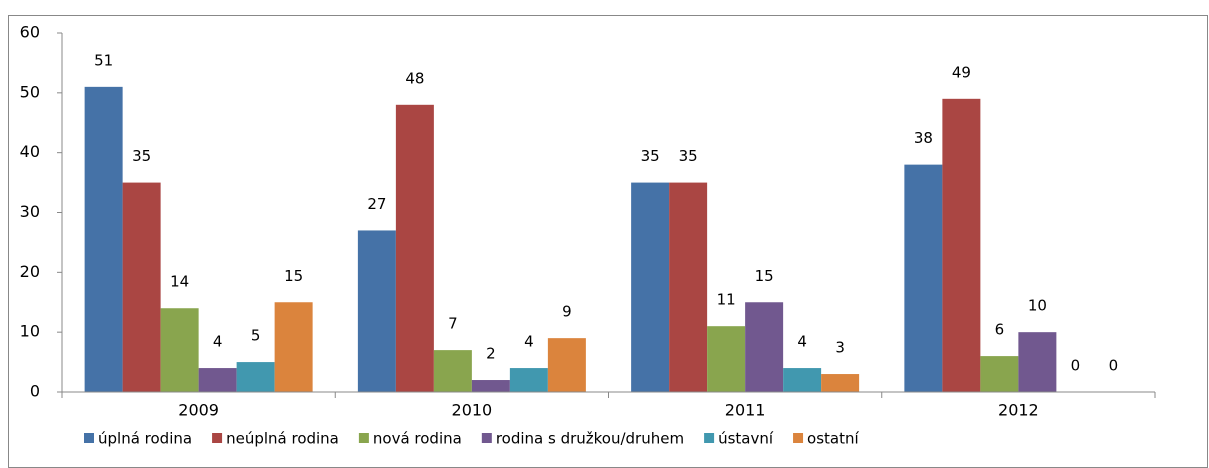 Image resolution: width=1209 pixels, height=468 pixels. I want to click on data-label: 7, so click(453, 324).